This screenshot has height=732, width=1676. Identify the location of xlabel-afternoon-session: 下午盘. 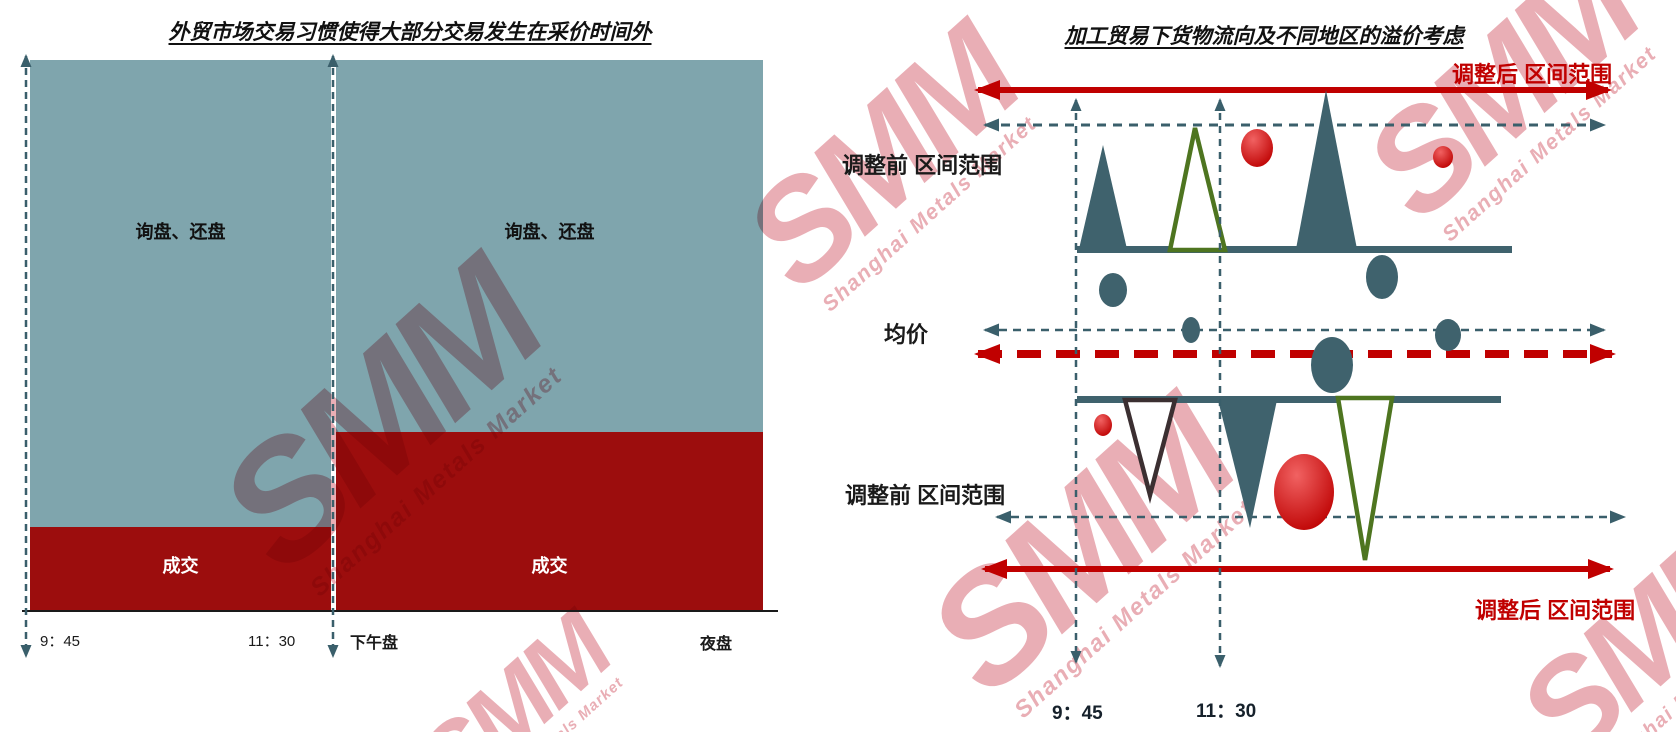
(374, 643).